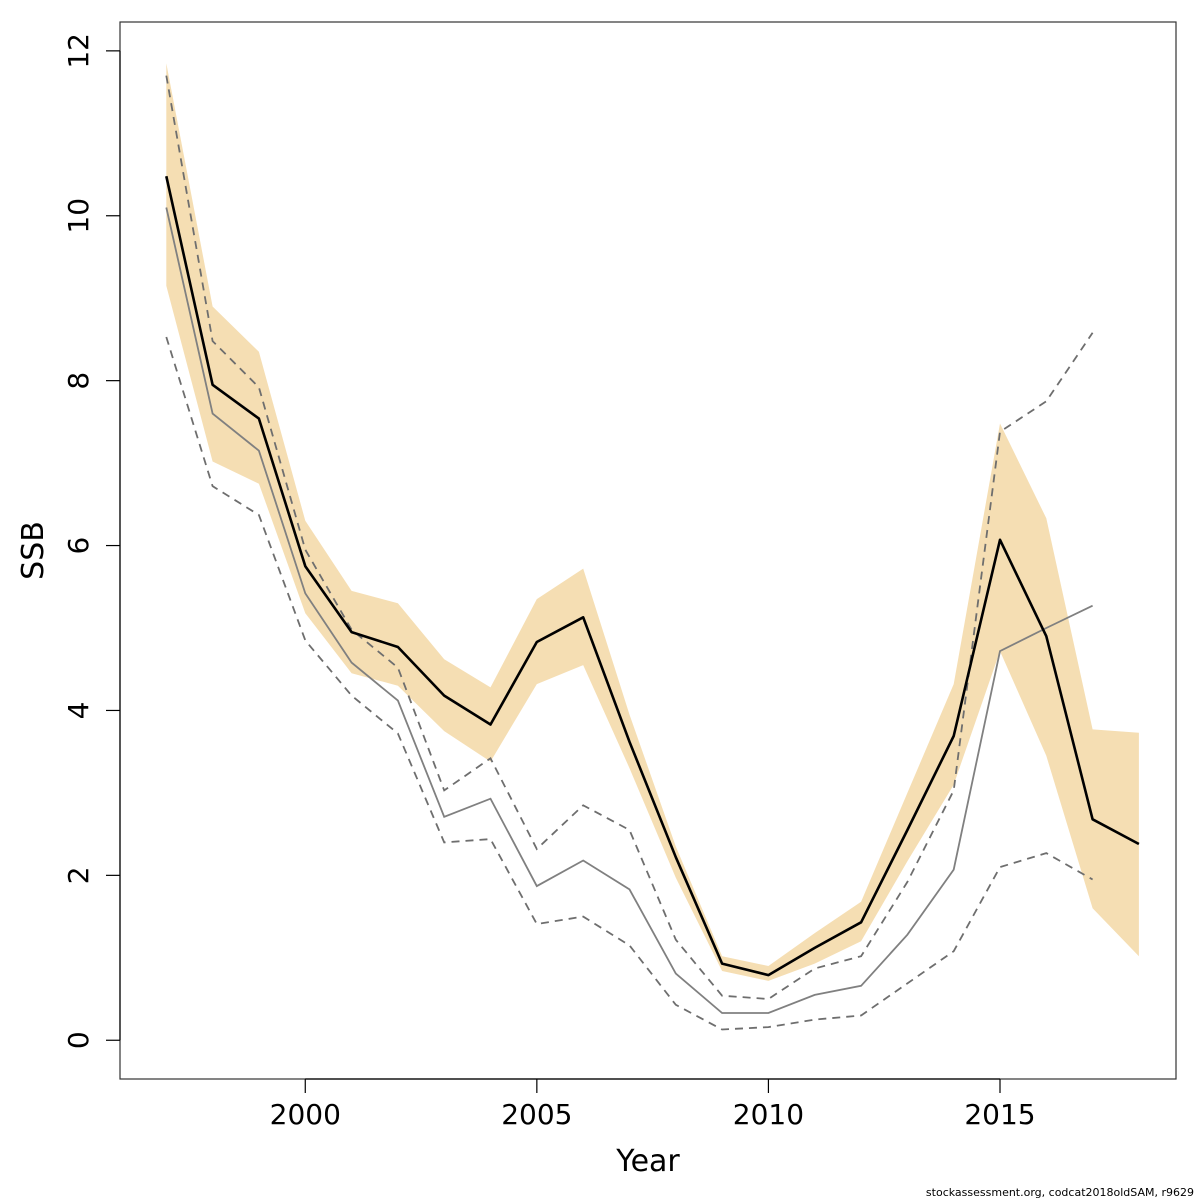 The image size is (1200, 1200). Describe the element at coordinates (78, 875) in the screenshot. I see `y-tick-label: 2` at that location.